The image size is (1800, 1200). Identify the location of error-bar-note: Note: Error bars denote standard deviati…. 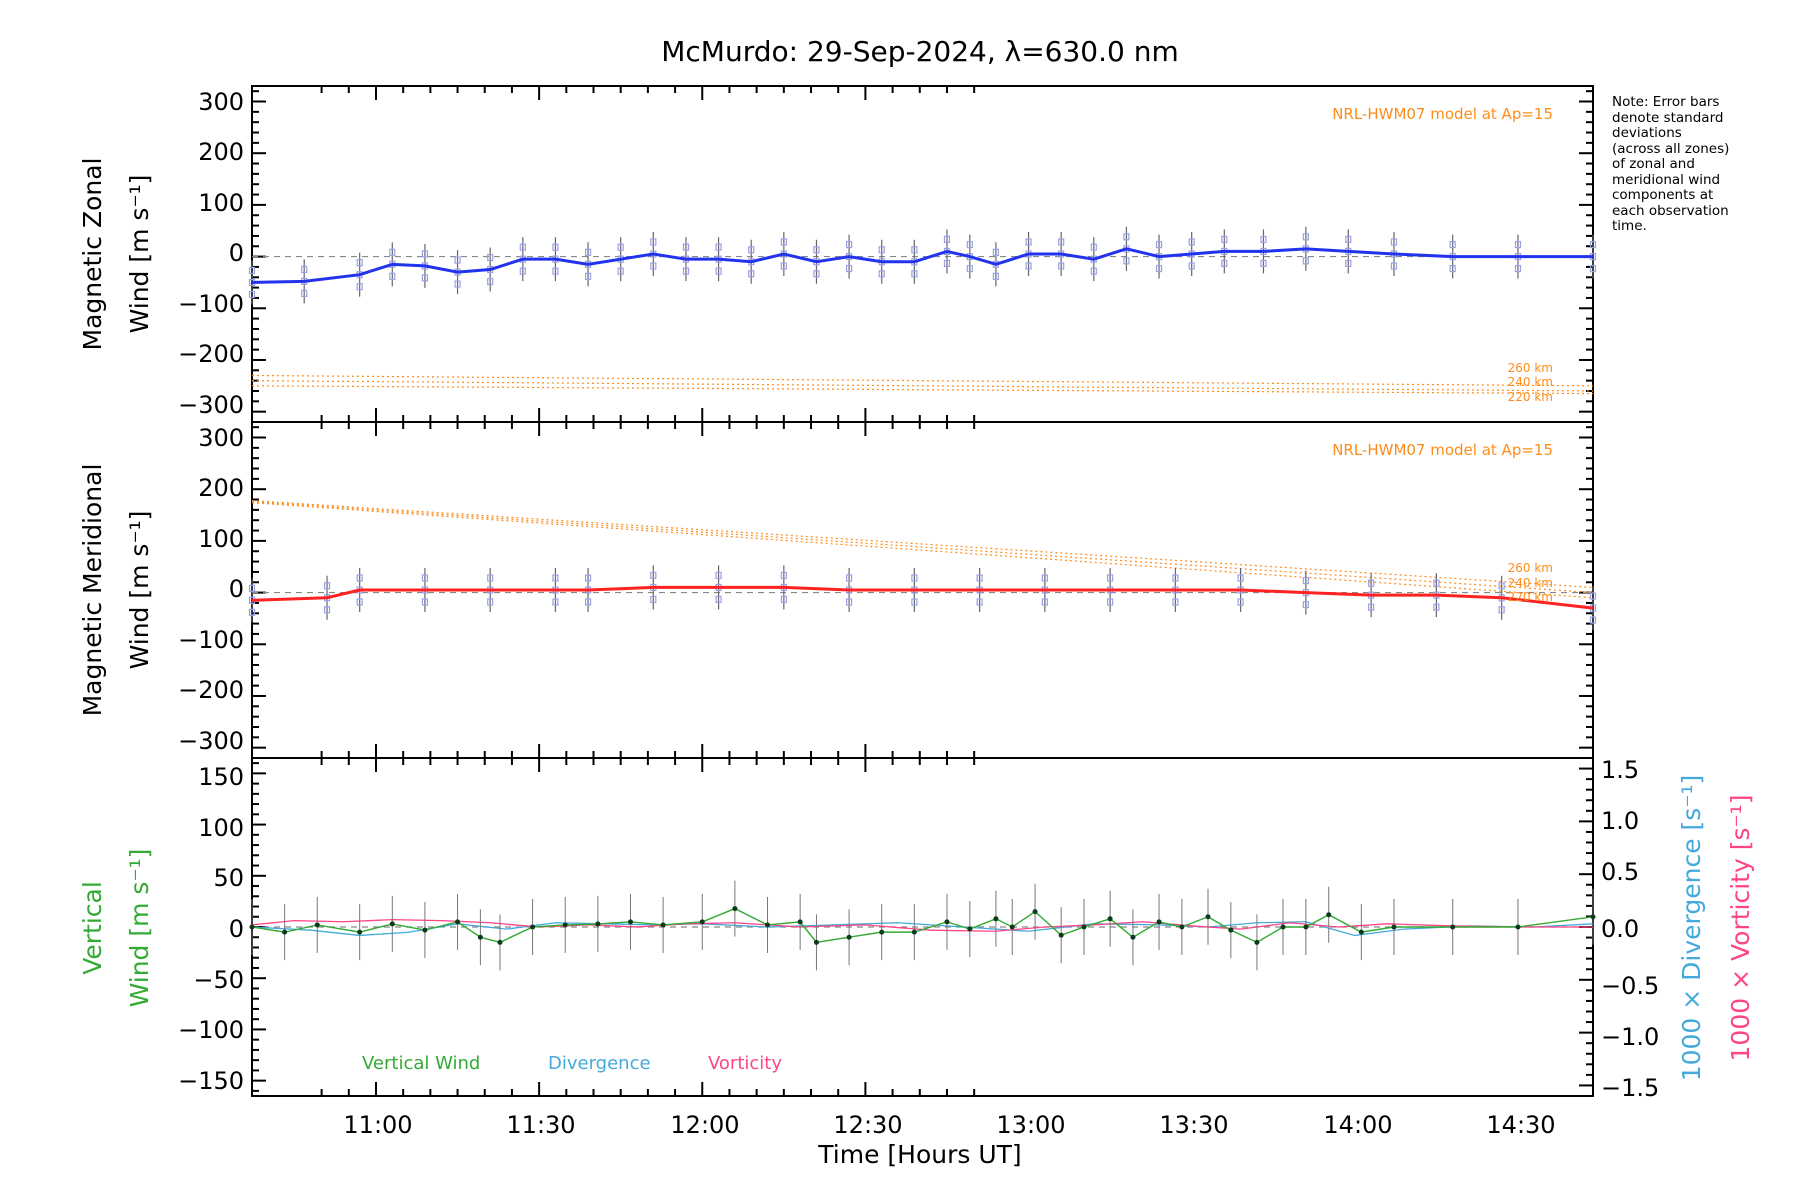
(1702, 164).